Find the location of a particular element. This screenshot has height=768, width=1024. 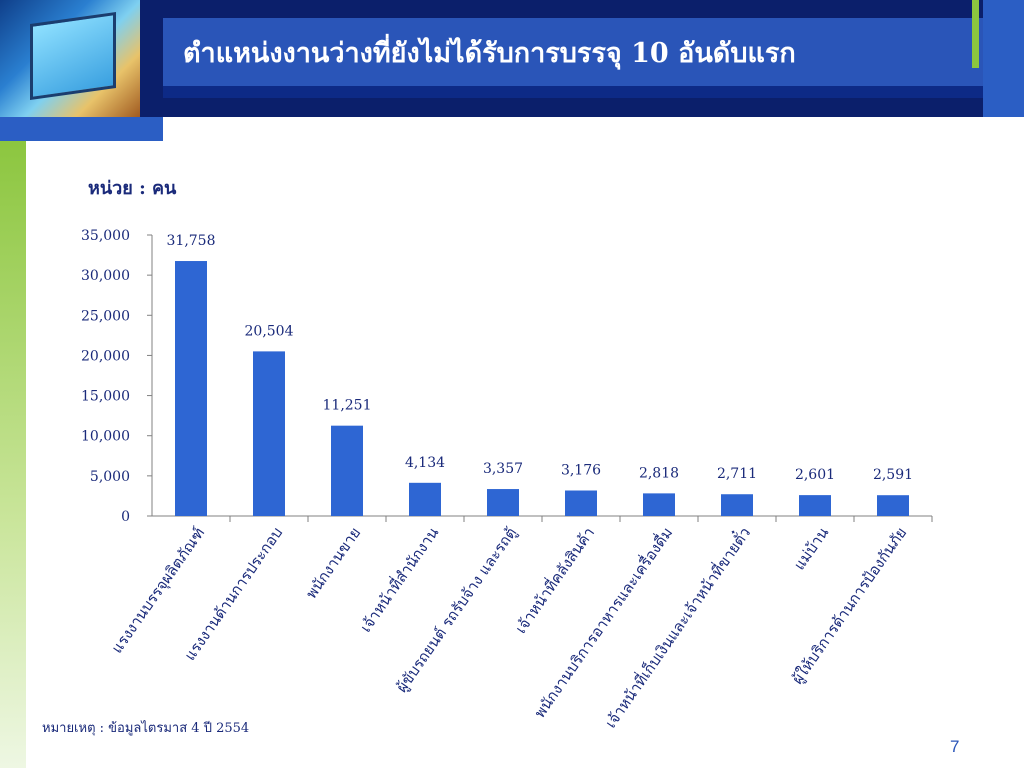

left-green-strip is located at coordinates (13, 454).